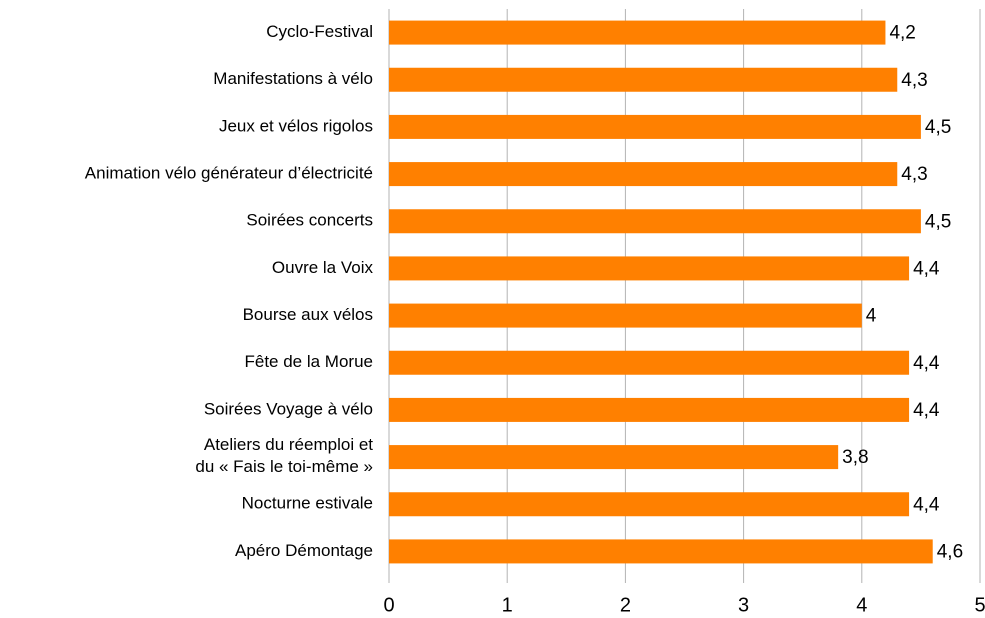 Image resolution: width=985 pixels, height=618 pixels. Describe the element at coordinates (308, 314) in the screenshot. I see `y-tick-label: Bourse aux vélos` at that location.